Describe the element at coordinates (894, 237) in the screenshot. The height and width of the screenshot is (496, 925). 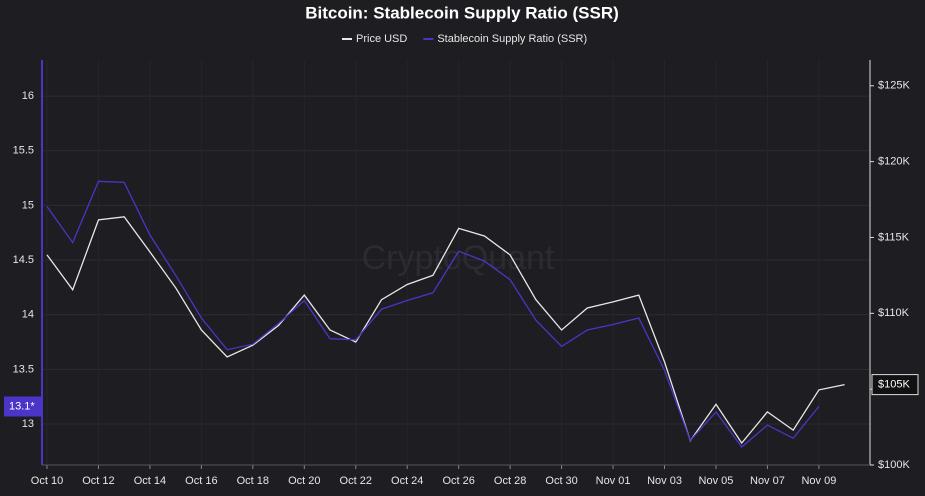
I see `y2-tick-label: $115K` at that location.